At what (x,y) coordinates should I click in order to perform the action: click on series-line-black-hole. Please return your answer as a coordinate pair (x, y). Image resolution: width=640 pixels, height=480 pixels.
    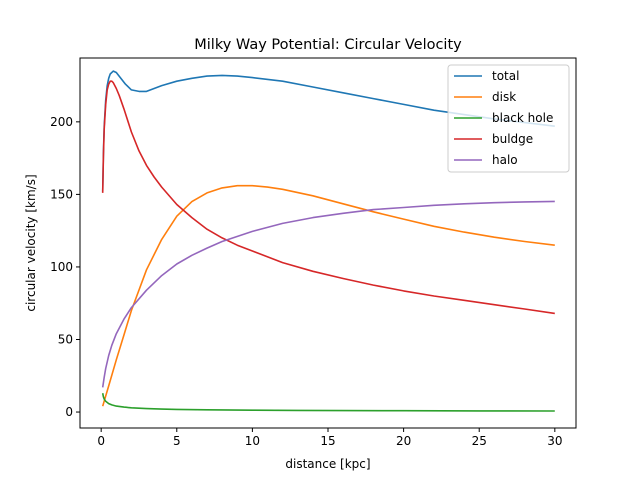
    Looking at the image, I should click on (328, 402).